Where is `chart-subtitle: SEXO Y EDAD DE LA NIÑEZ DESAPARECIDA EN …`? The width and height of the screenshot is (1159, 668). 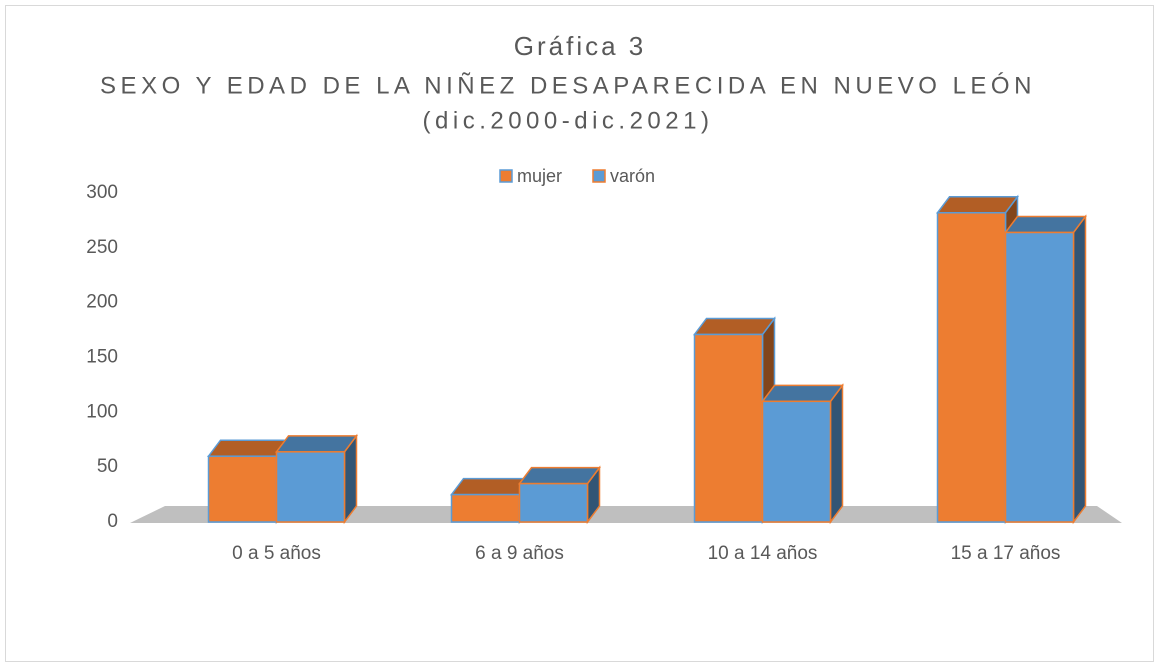 chart-subtitle: SEXO Y EDAD DE LA NIÑEZ DESAPARECIDA EN … is located at coordinates (568, 85).